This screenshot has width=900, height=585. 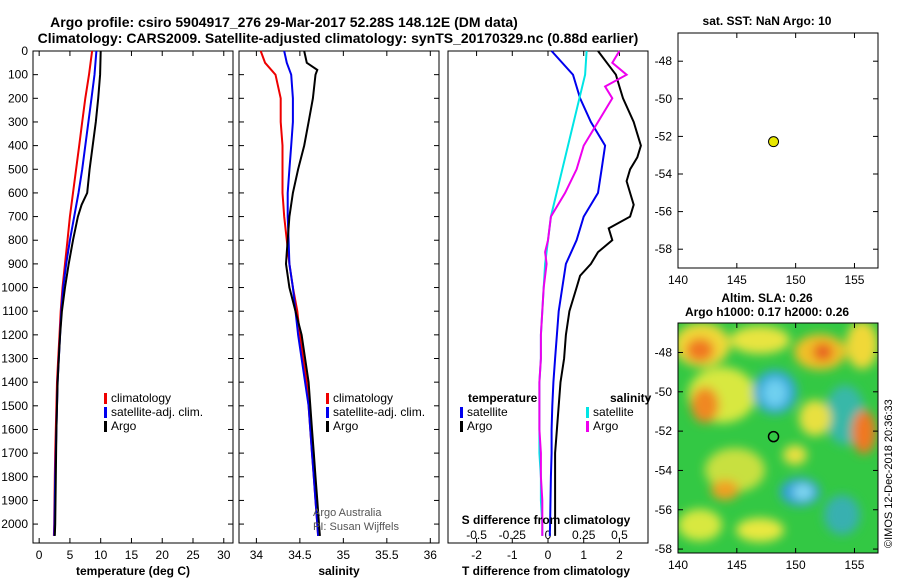 What do you see at coordinates (583, 555) in the screenshot?
I see `x-tick-label: 1` at bounding box center [583, 555].